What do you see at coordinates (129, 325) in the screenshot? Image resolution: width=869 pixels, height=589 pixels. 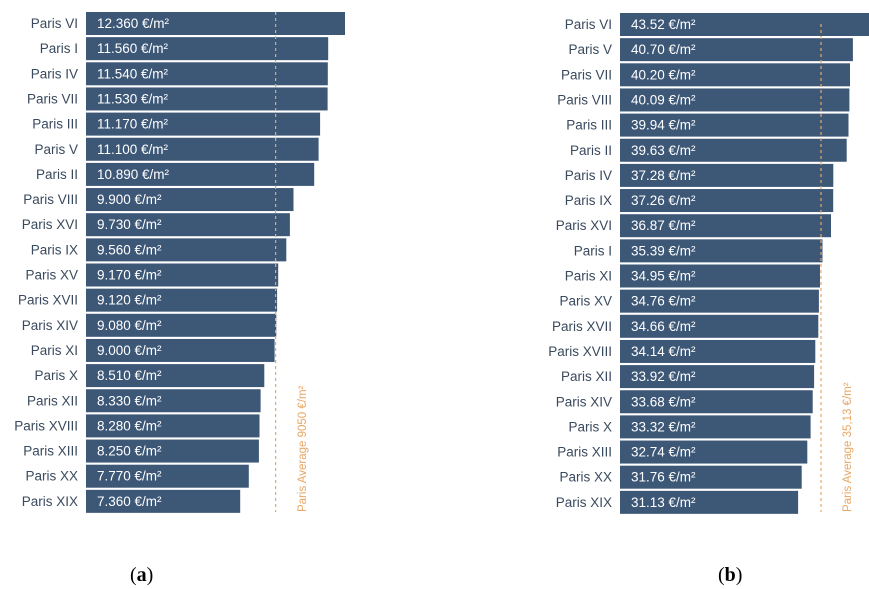 I see `value-label: 9.080 €/m²` at bounding box center [129, 325].